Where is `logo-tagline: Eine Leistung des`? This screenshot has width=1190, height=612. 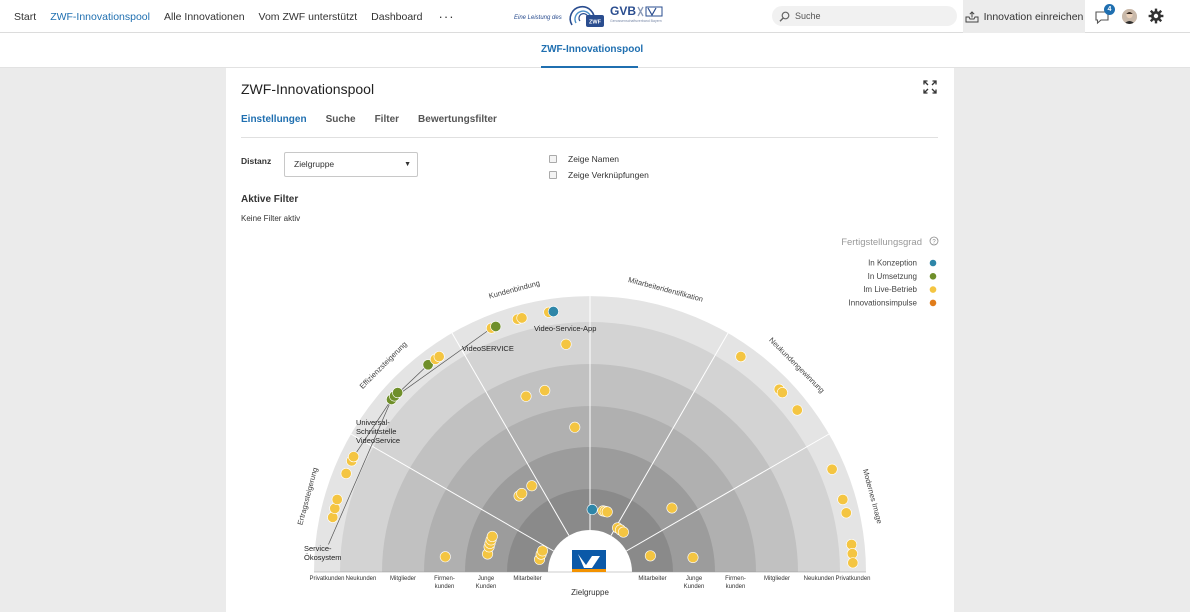 logo-tagline: Eine Leistung des is located at coordinates (538, 18).